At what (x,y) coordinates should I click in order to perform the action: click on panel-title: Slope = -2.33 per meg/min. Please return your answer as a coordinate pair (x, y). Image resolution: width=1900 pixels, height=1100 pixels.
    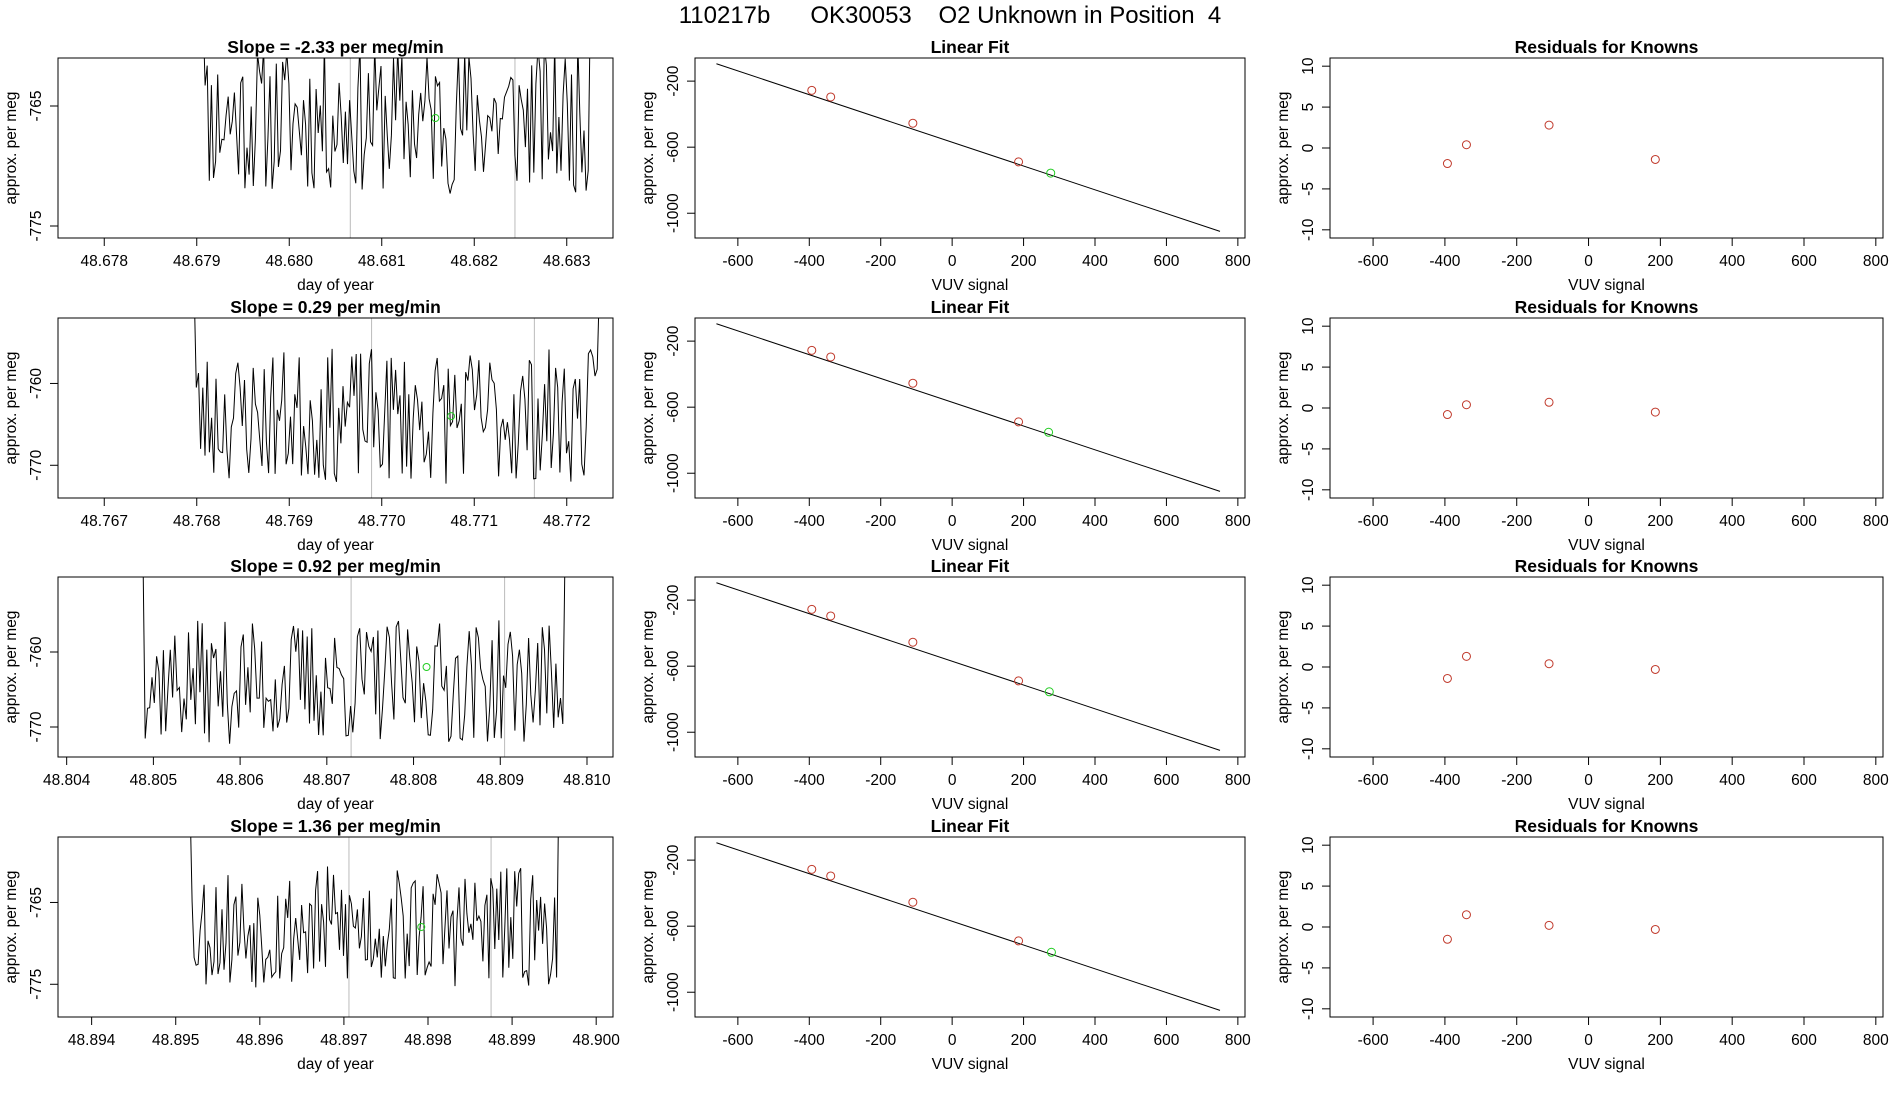
    Looking at the image, I should click on (335, 47).